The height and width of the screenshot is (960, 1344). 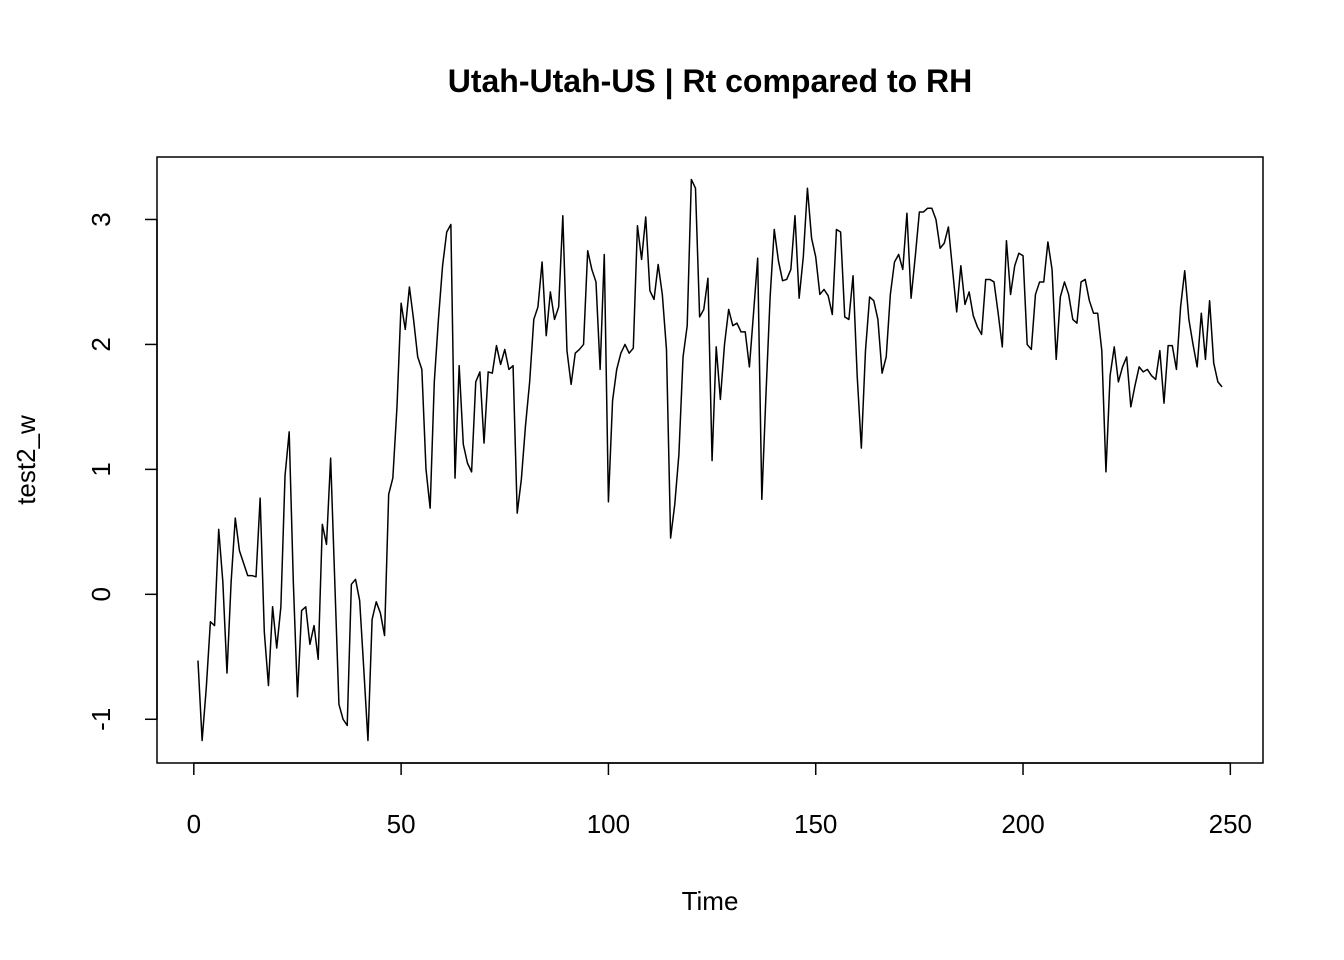 What do you see at coordinates (1230, 824) in the screenshot?
I see `x-tick-label: 250` at bounding box center [1230, 824].